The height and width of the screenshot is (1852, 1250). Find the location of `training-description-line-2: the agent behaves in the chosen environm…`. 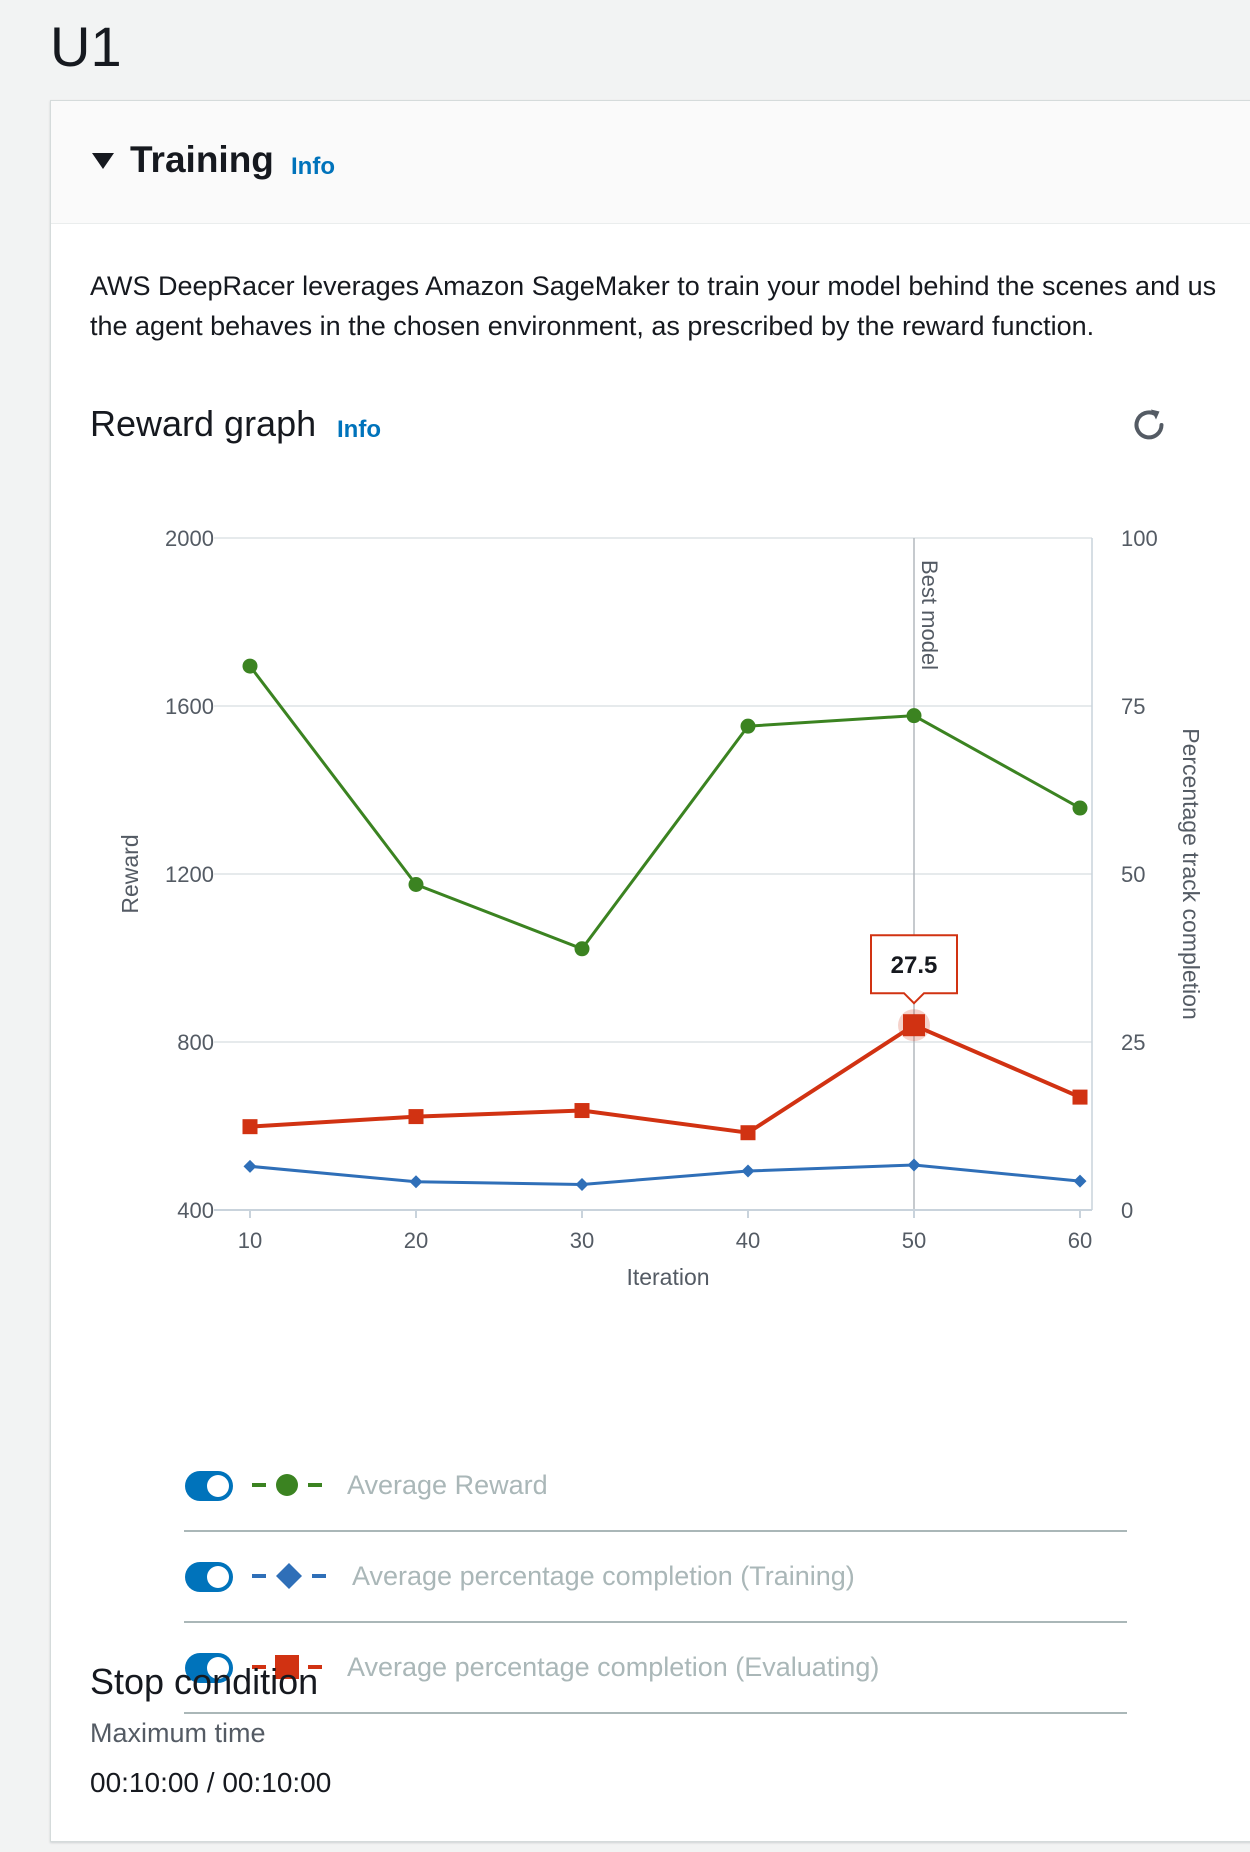

training-description-line-2: the agent behaves in the chosen environm… is located at coordinates (592, 326).